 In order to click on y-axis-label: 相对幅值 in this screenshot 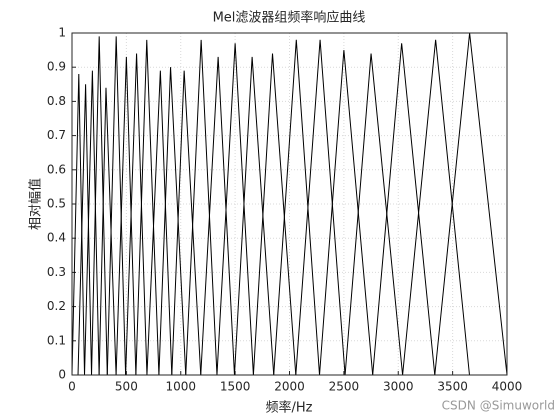, I will do `click(36, 204)`.